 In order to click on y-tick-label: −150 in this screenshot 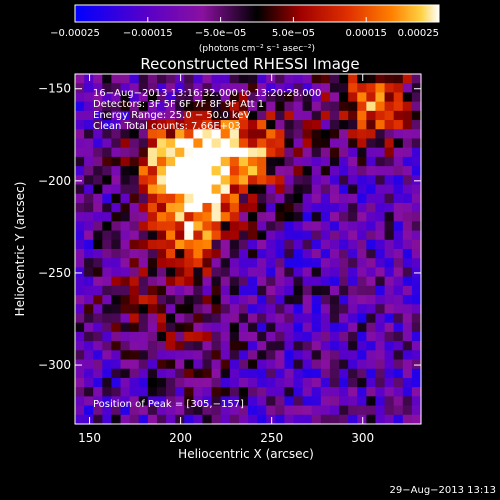, I will do `click(54, 89)`.